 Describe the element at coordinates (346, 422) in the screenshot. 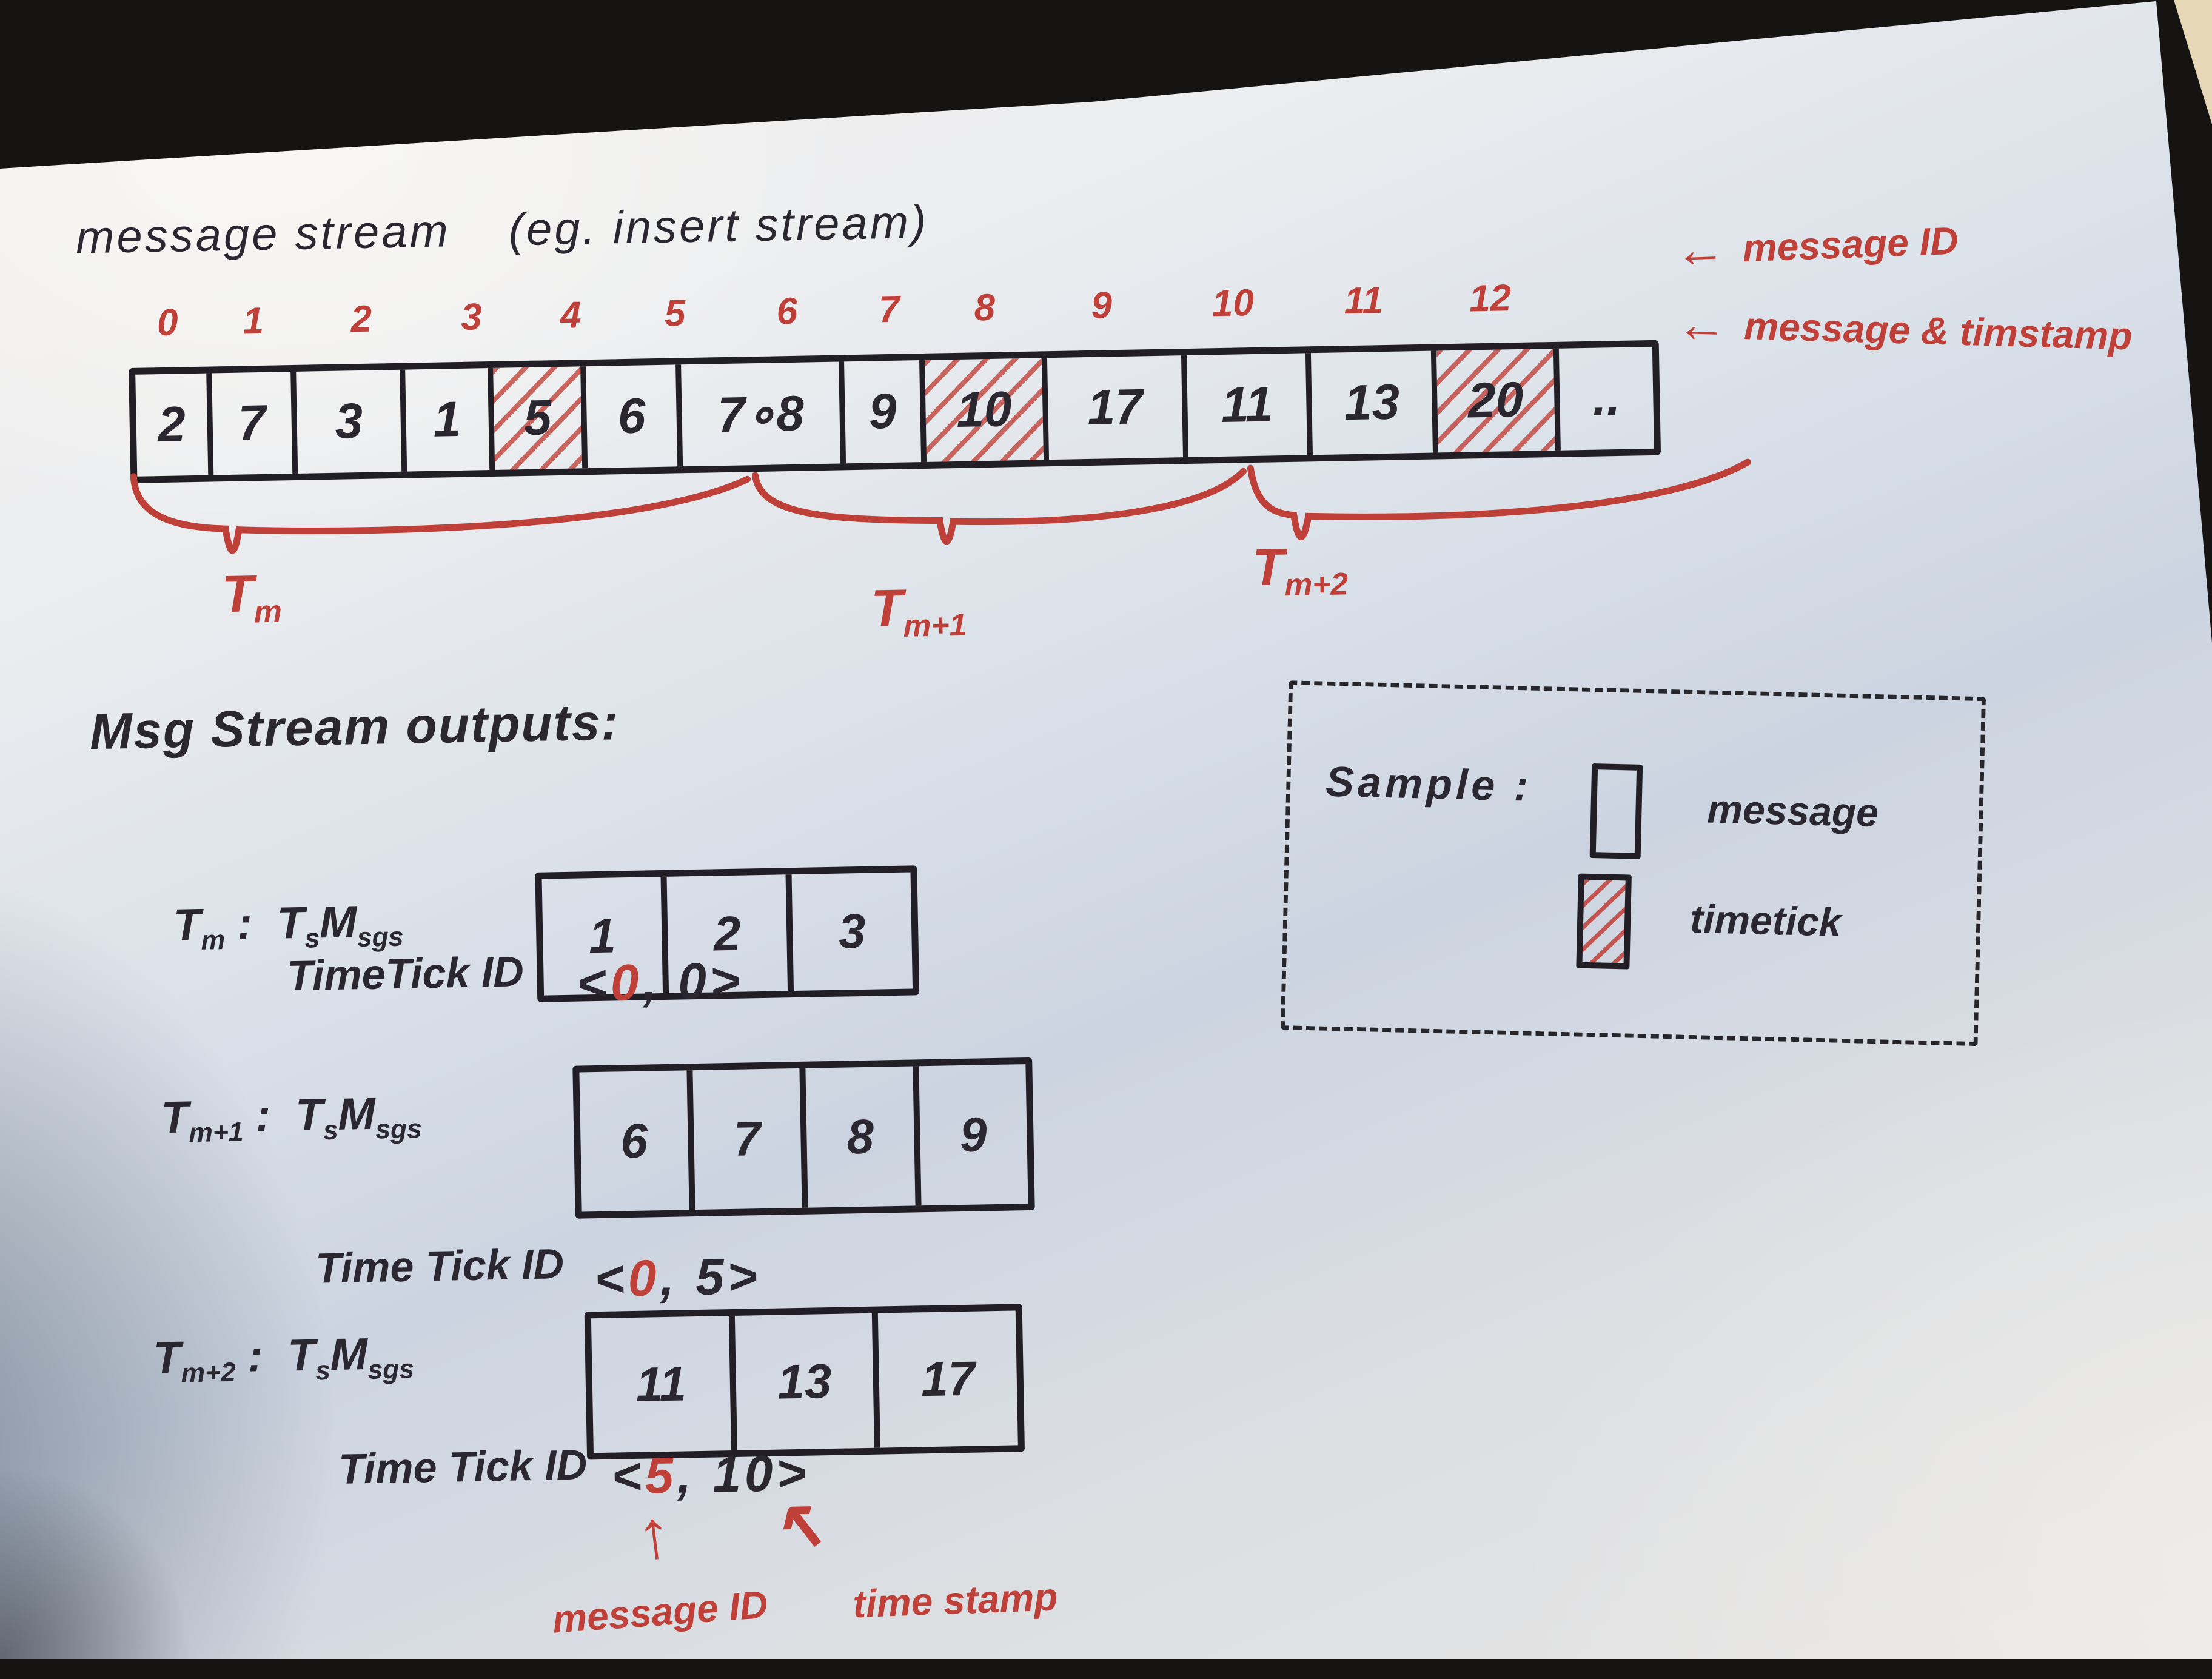

I see `stream-cell: 3` at that location.